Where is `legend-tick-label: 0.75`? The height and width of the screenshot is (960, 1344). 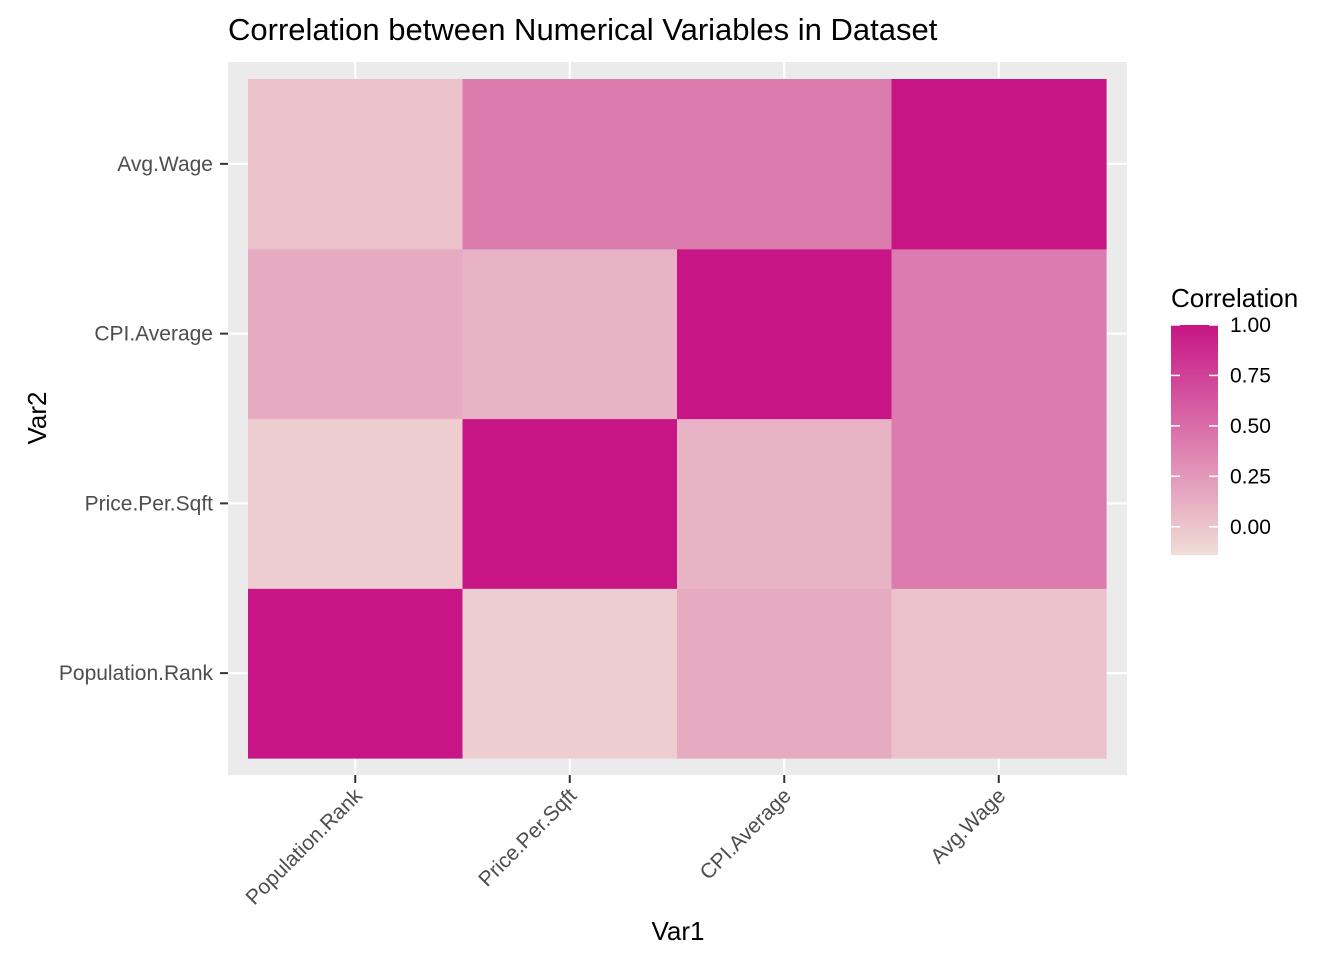 legend-tick-label: 0.75 is located at coordinates (1250, 375).